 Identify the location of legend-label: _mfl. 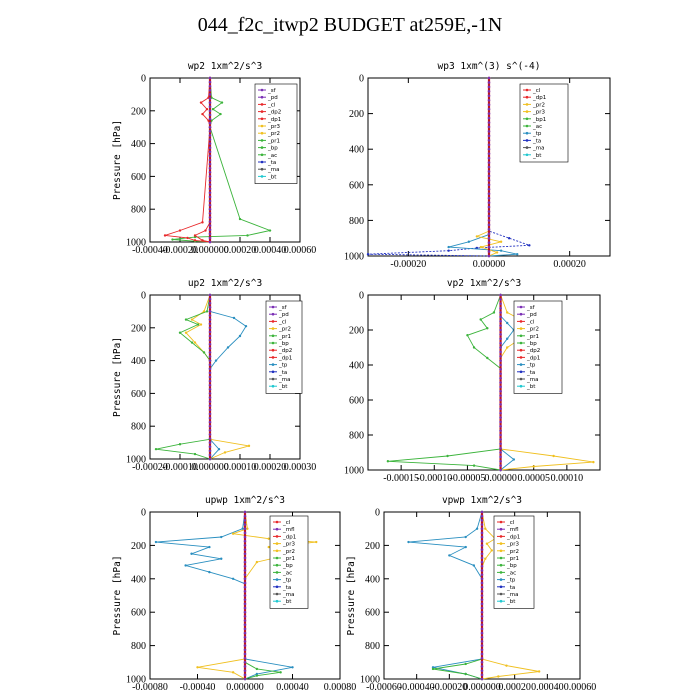
(288, 530).